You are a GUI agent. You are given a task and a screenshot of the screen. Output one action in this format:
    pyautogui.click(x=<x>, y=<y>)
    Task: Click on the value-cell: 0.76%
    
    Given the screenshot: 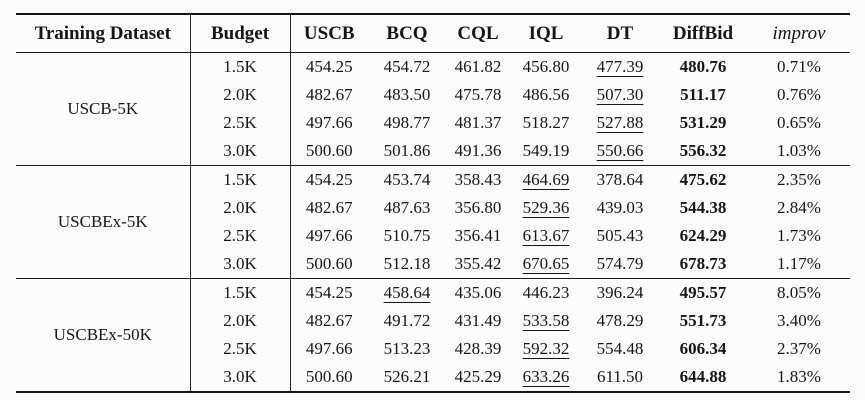 What is the action you would take?
    pyautogui.click(x=799, y=94)
    